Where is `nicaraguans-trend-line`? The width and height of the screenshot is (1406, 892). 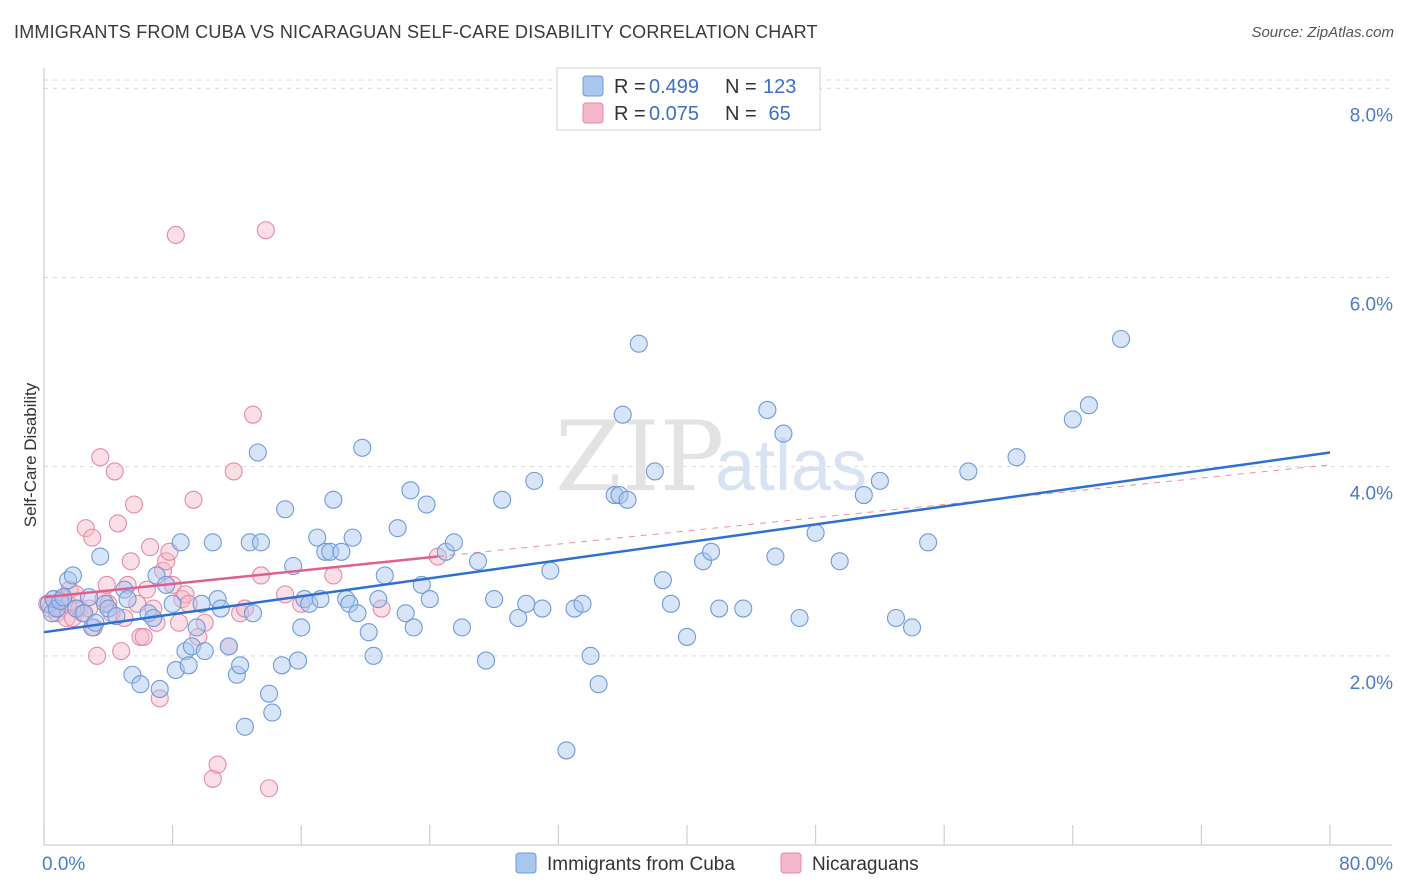
nicaraguans-trend-line is located at coordinates (240, 577).